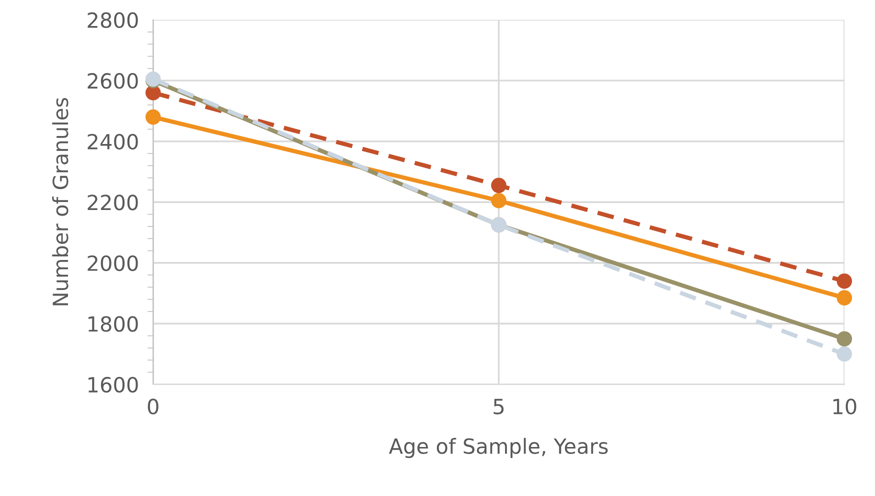  What do you see at coordinates (113, 81) in the screenshot?
I see `y-tick-label: 2600` at bounding box center [113, 81].